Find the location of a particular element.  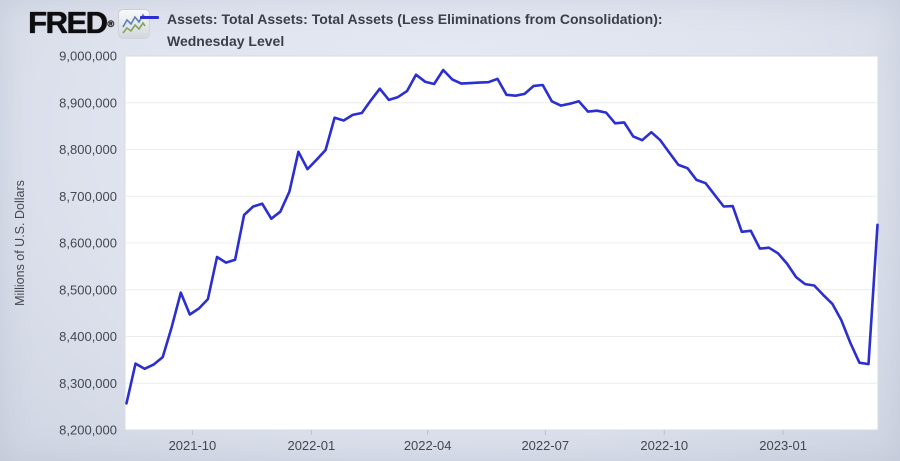

y-axis-tick-label: 8,200,000 is located at coordinates (88, 430).